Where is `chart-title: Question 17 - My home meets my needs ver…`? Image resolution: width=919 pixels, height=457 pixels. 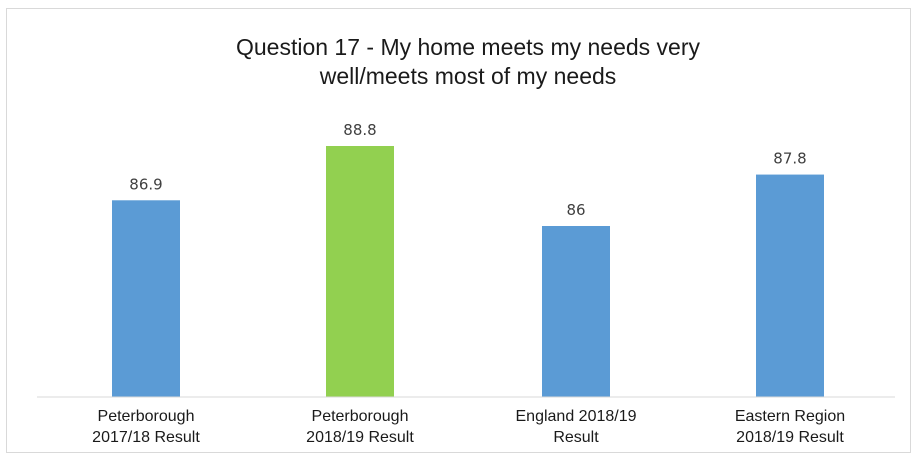 chart-title: Question 17 - My home meets my needs ver… is located at coordinates (468, 61).